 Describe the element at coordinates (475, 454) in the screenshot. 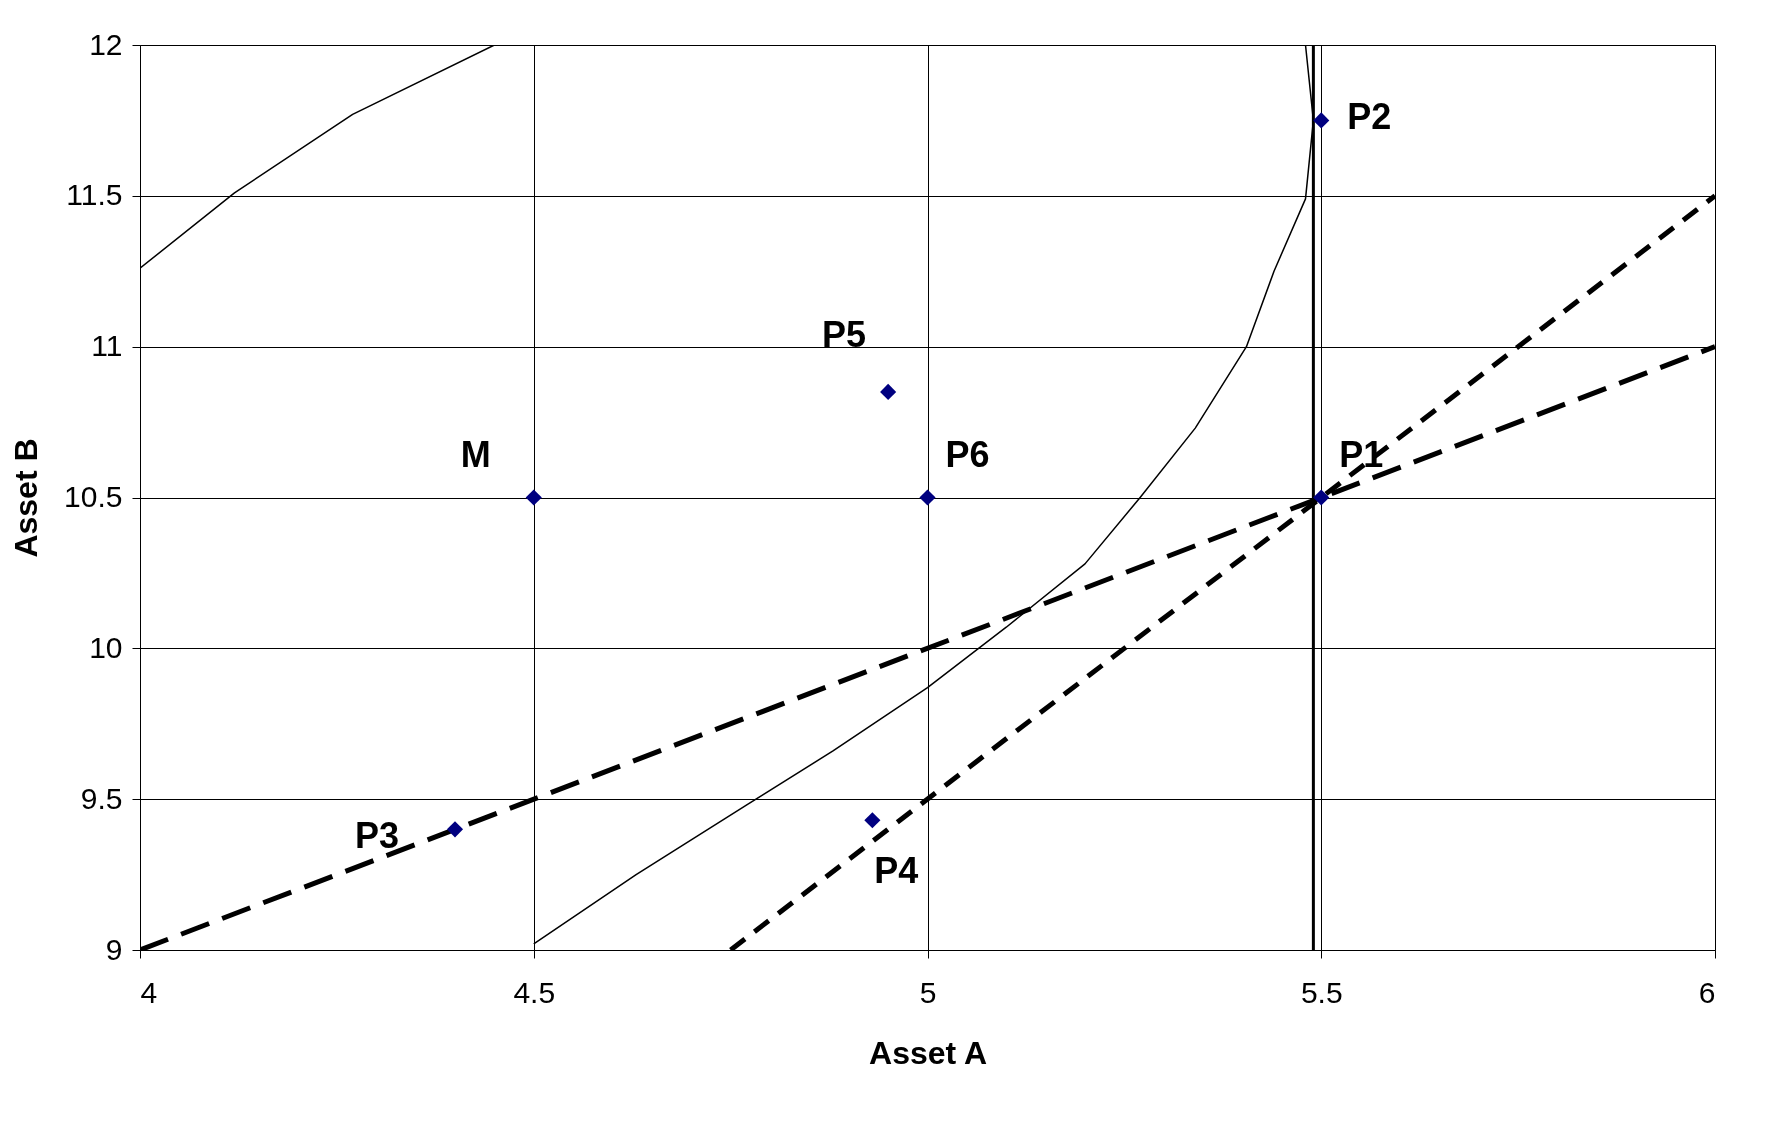

I see `annotation: M` at that location.